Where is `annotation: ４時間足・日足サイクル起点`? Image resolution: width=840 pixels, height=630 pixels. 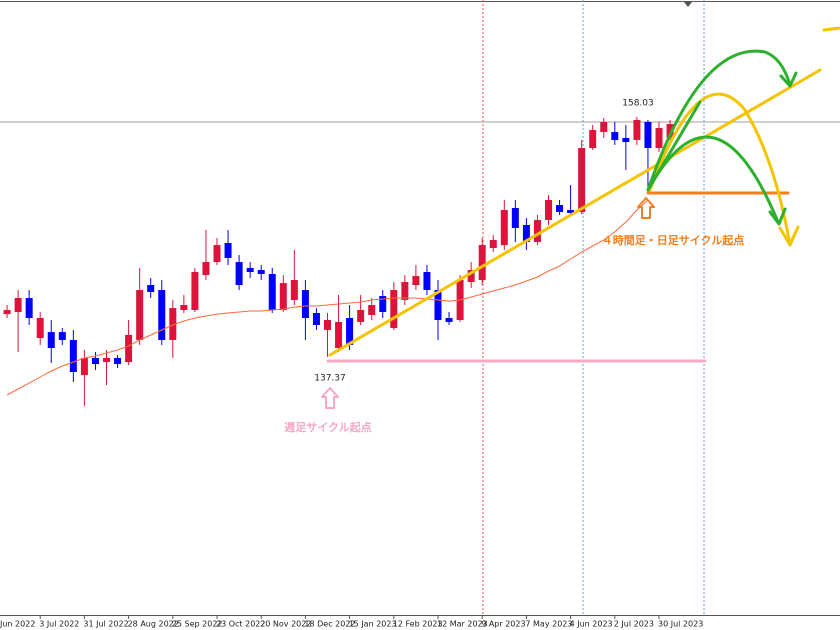 annotation: ４時間足・日足サイクル起点 is located at coordinates (673, 240).